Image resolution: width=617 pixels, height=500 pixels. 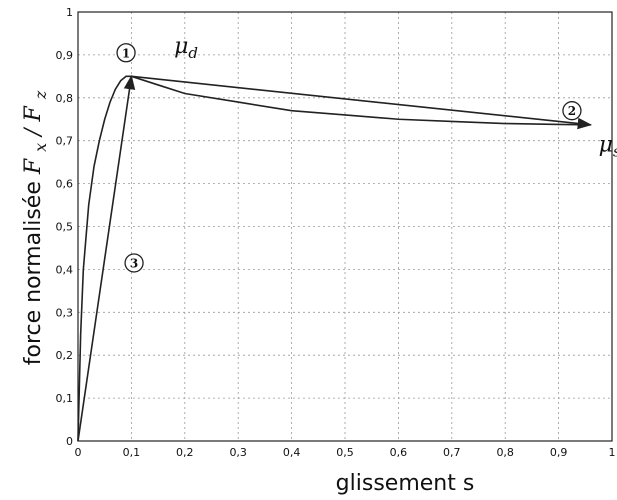 I want to click on y-tick-label: 0,3, so click(x=65, y=312).